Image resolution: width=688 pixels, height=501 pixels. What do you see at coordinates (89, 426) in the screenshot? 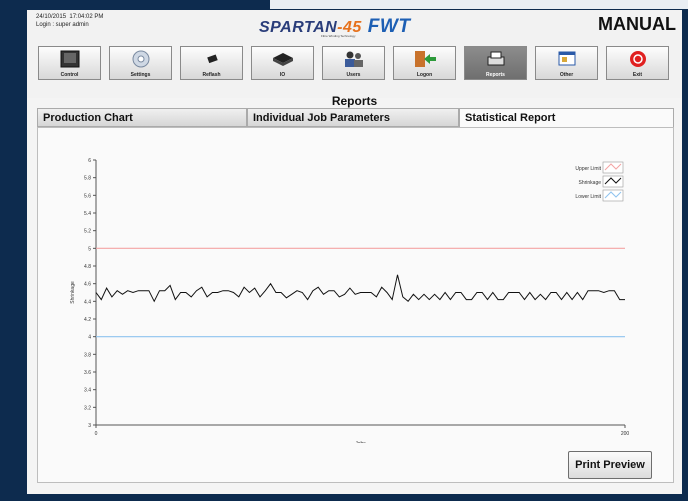
I see `y-tick-label: 3` at bounding box center [89, 426].